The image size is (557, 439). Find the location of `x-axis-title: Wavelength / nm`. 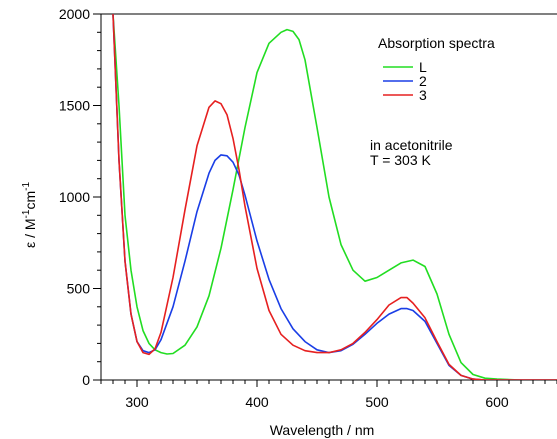

x-axis-title: Wavelength / nm is located at coordinates (322, 430).